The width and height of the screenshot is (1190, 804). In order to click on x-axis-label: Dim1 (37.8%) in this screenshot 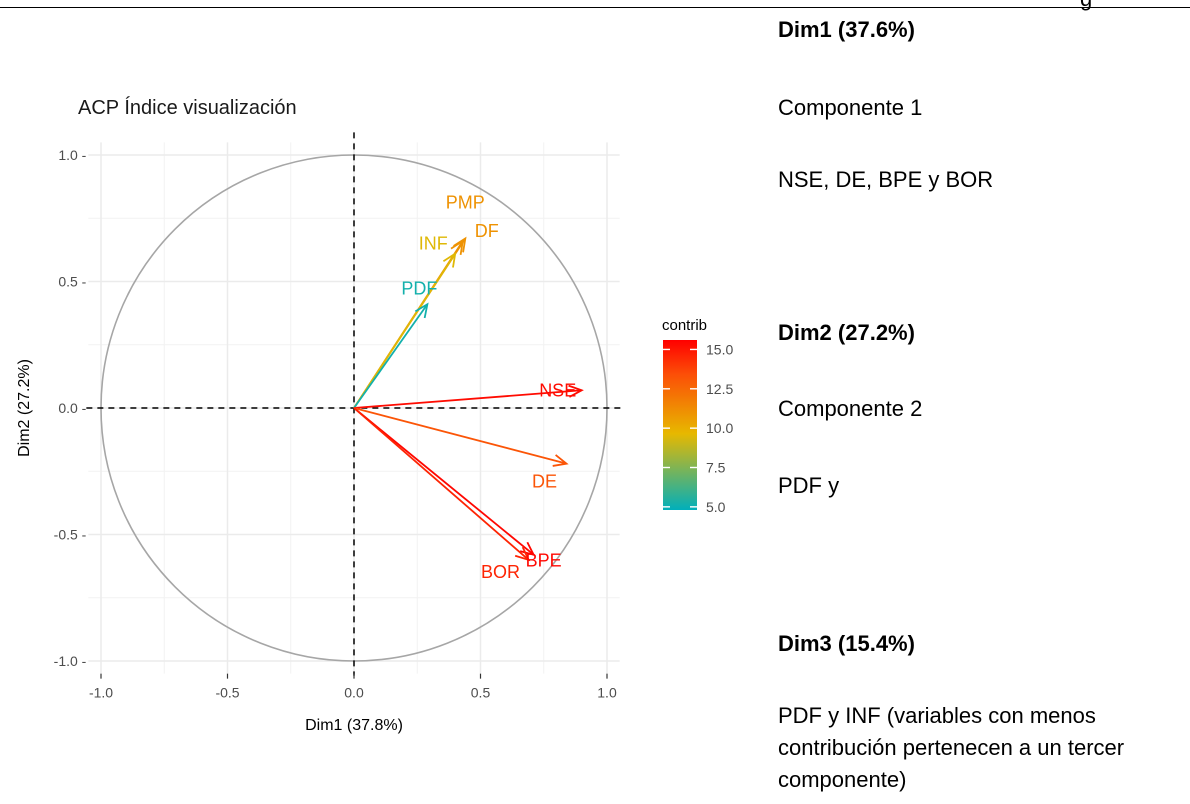, I will do `click(354, 725)`.